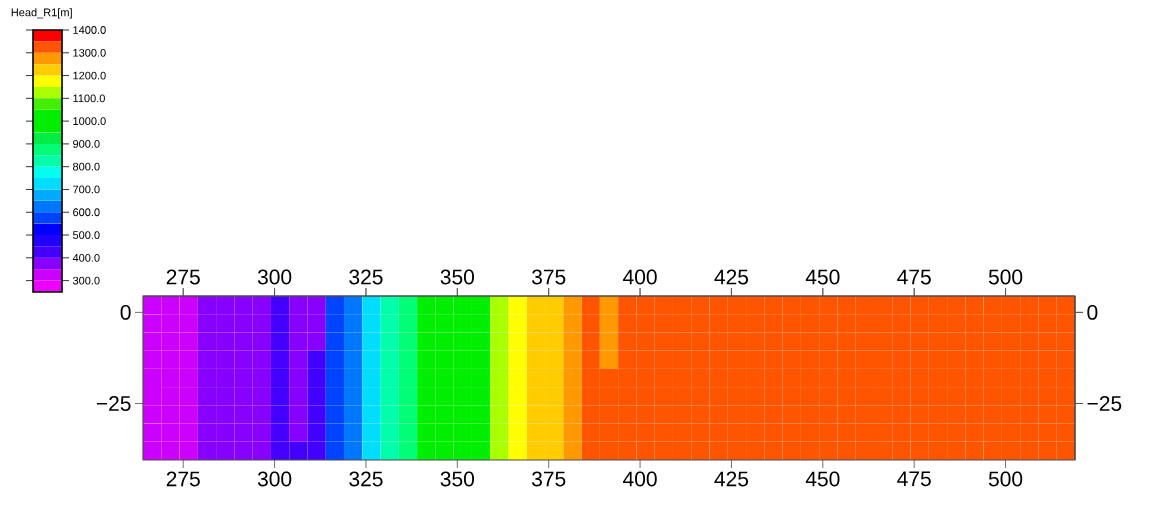  I want to click on x2-tick-label: 300, so click(274, 277).